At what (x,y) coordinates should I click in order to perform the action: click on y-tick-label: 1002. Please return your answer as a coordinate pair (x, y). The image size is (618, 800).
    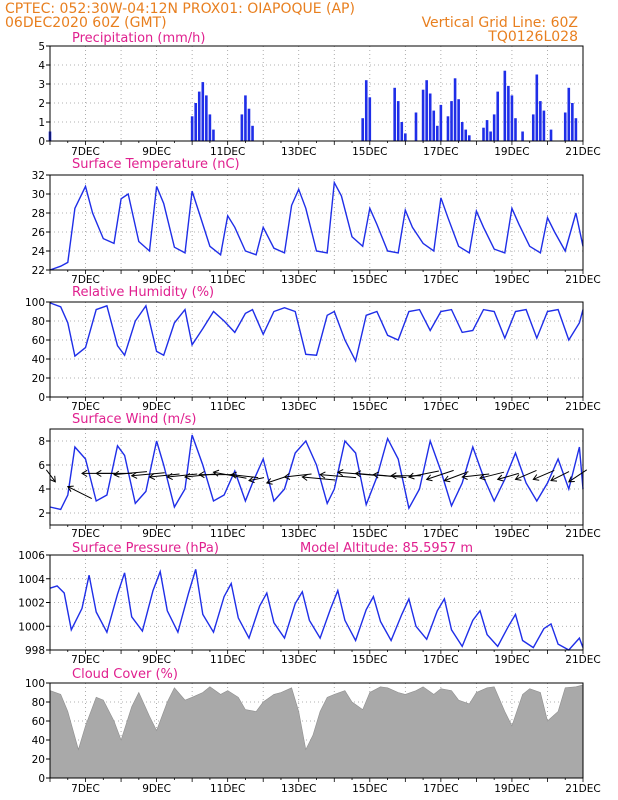
    Looking at the image, I should click on (31, 604).